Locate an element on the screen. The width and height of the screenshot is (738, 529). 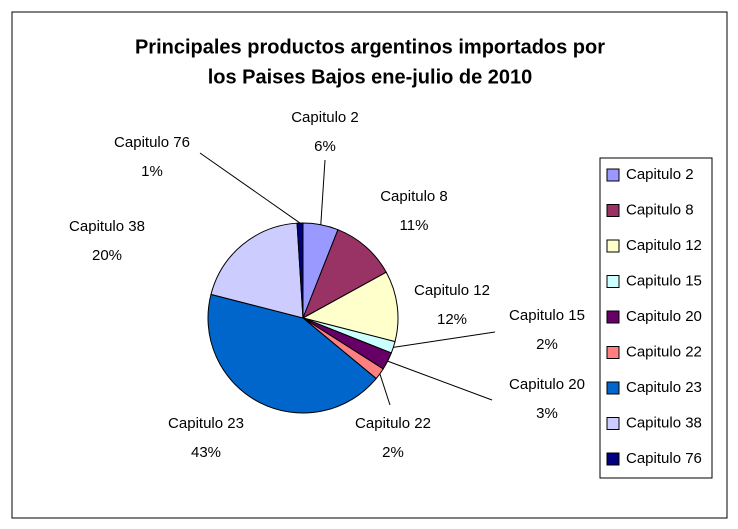
data-label-value: 6% is located at coordinates (325, 146).